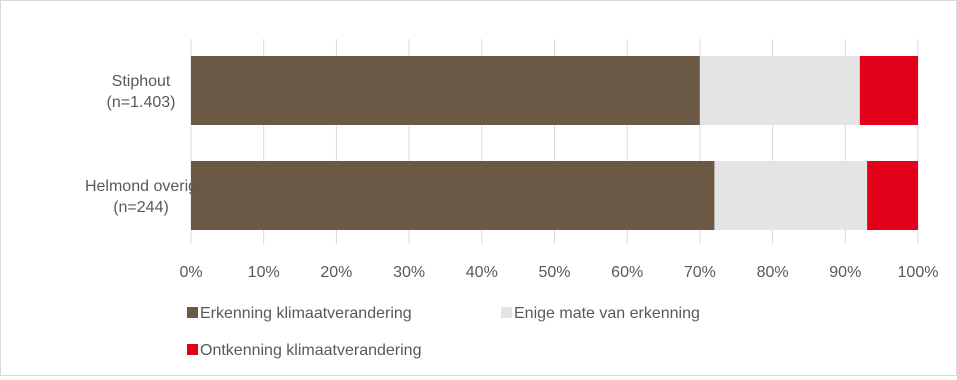  What do you see at coordinates (845, 272) in the screenshot?
I see `x-tick-label: 90%` at bounding box center [845, 272].